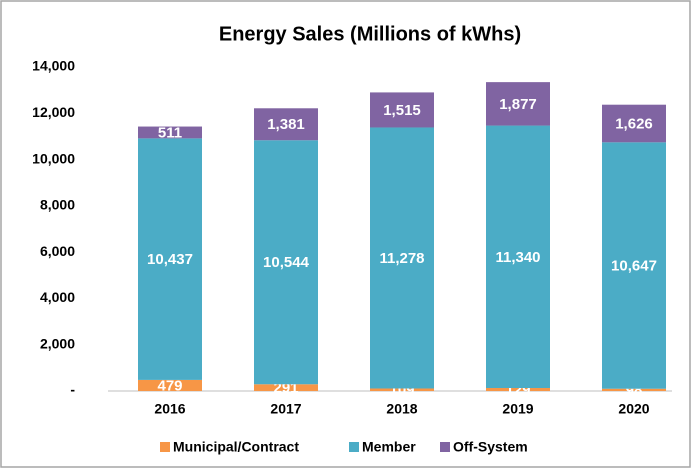 This screenshot has width=691, height=468. Describe the element at coordinates (236, 447) in the screenshot. I see `legend-label: Municipal/Contract` at that location.